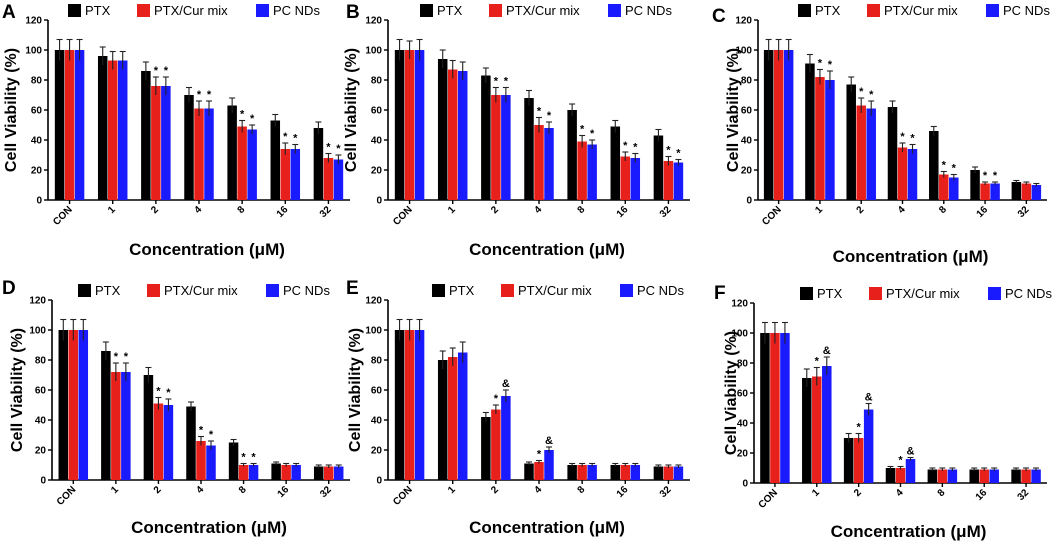 This screenshot has width=1052, height=550. What do you see at coordinates (788, 125) in the screenshot?
I see `bar-pc-nds-con` at bounding box center [788, 125].